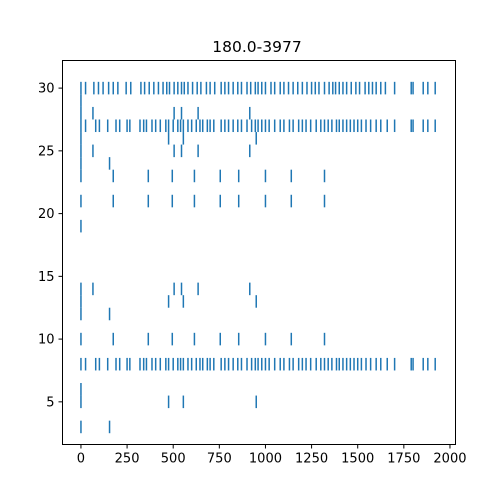  Describe the element at coordinates (46, 89) in the screenshot. I see `y-tick-label: 30` at that location.